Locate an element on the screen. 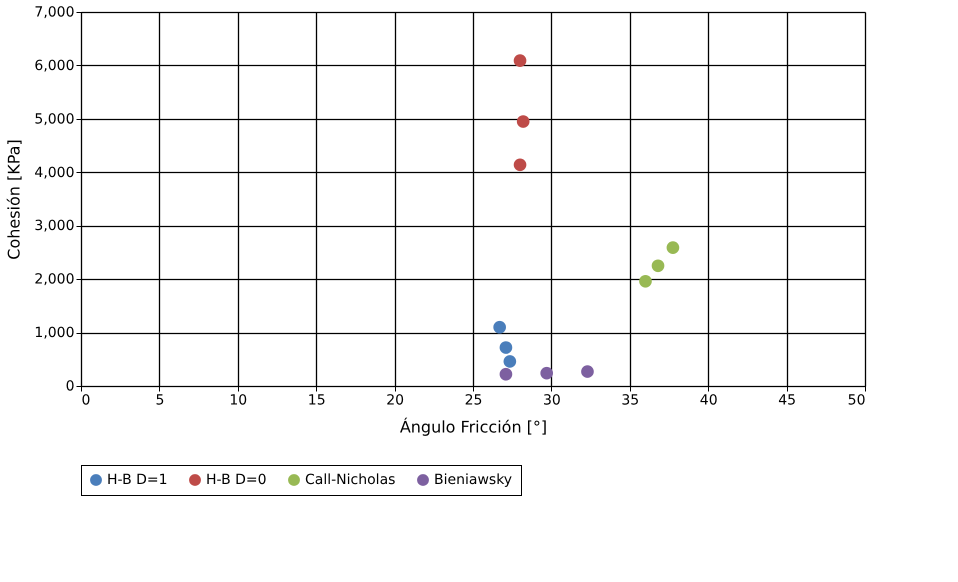 The height and width of the screenshot is (582, 958). x-tick-label: 35 is located at coordinates (630, 400).